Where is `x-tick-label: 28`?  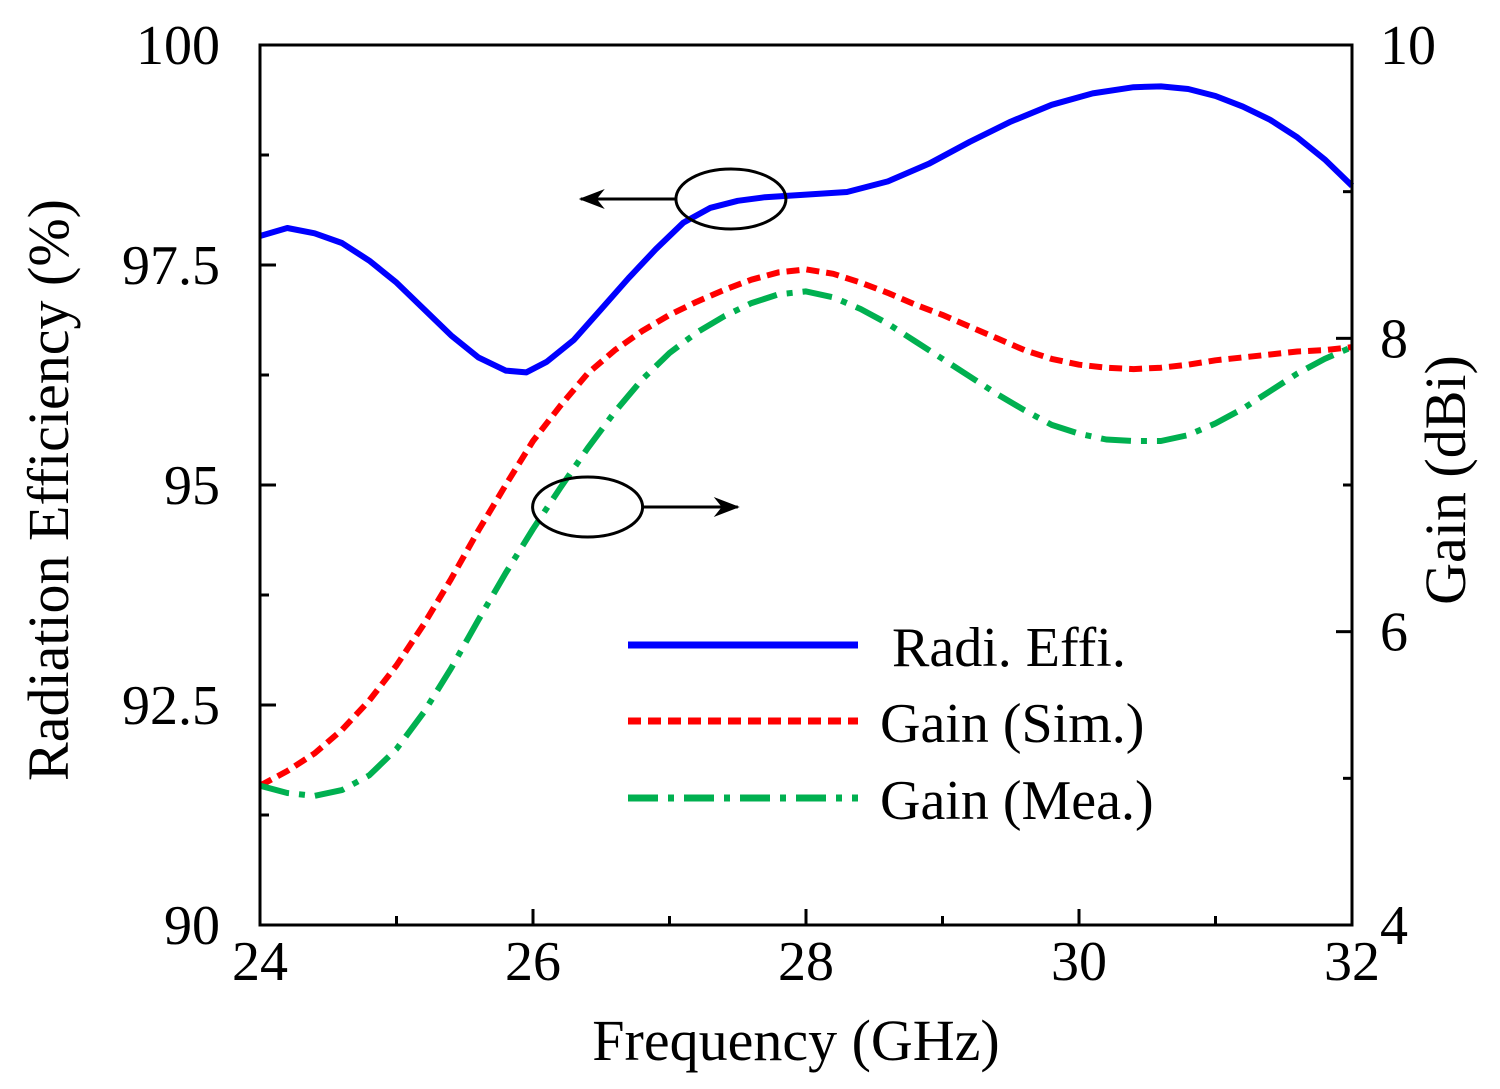 x-tick-label: 28 is located at coordinates (806, 962).